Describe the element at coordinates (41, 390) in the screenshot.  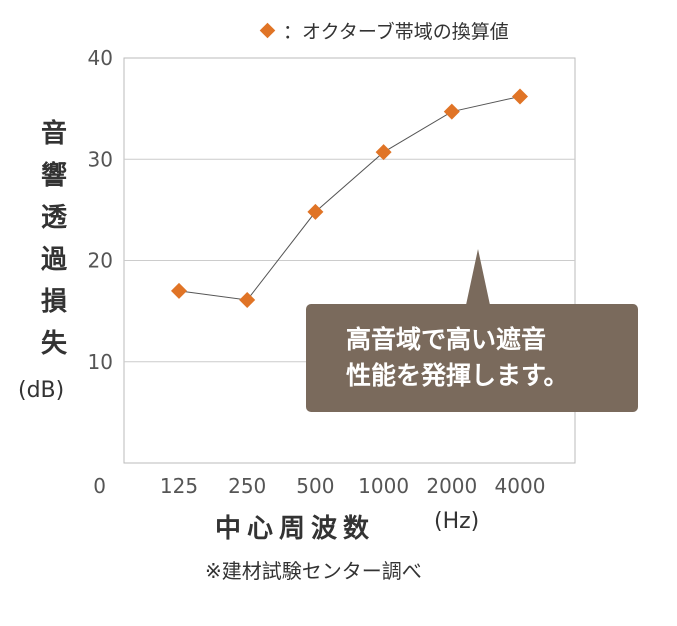
I see `y-axis-unit: (dB)` at that location.